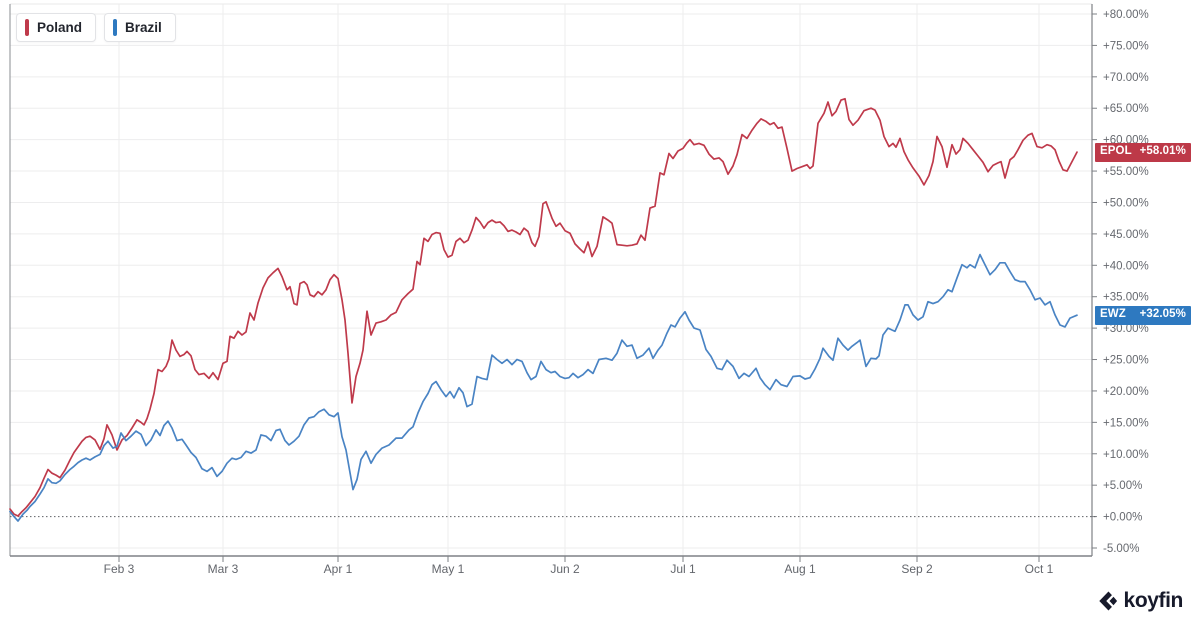 Image resolution: width=1200 pixels, height=620 pixels. I want to click on legend-label: Brazil, so click(143, 27).